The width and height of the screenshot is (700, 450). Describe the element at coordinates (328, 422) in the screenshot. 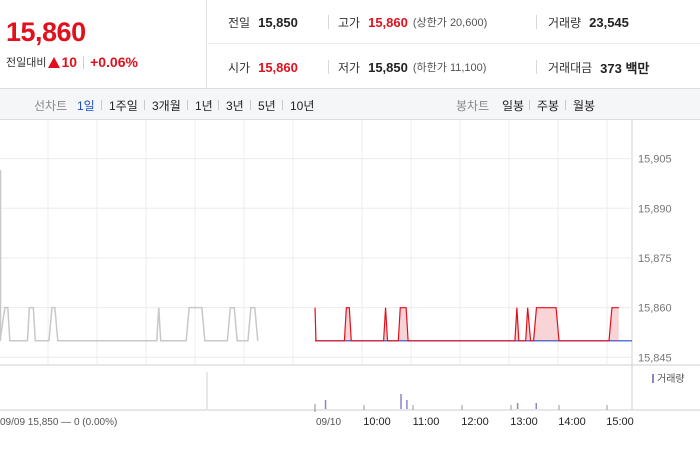

I see `date-label: 09/10` at that location.